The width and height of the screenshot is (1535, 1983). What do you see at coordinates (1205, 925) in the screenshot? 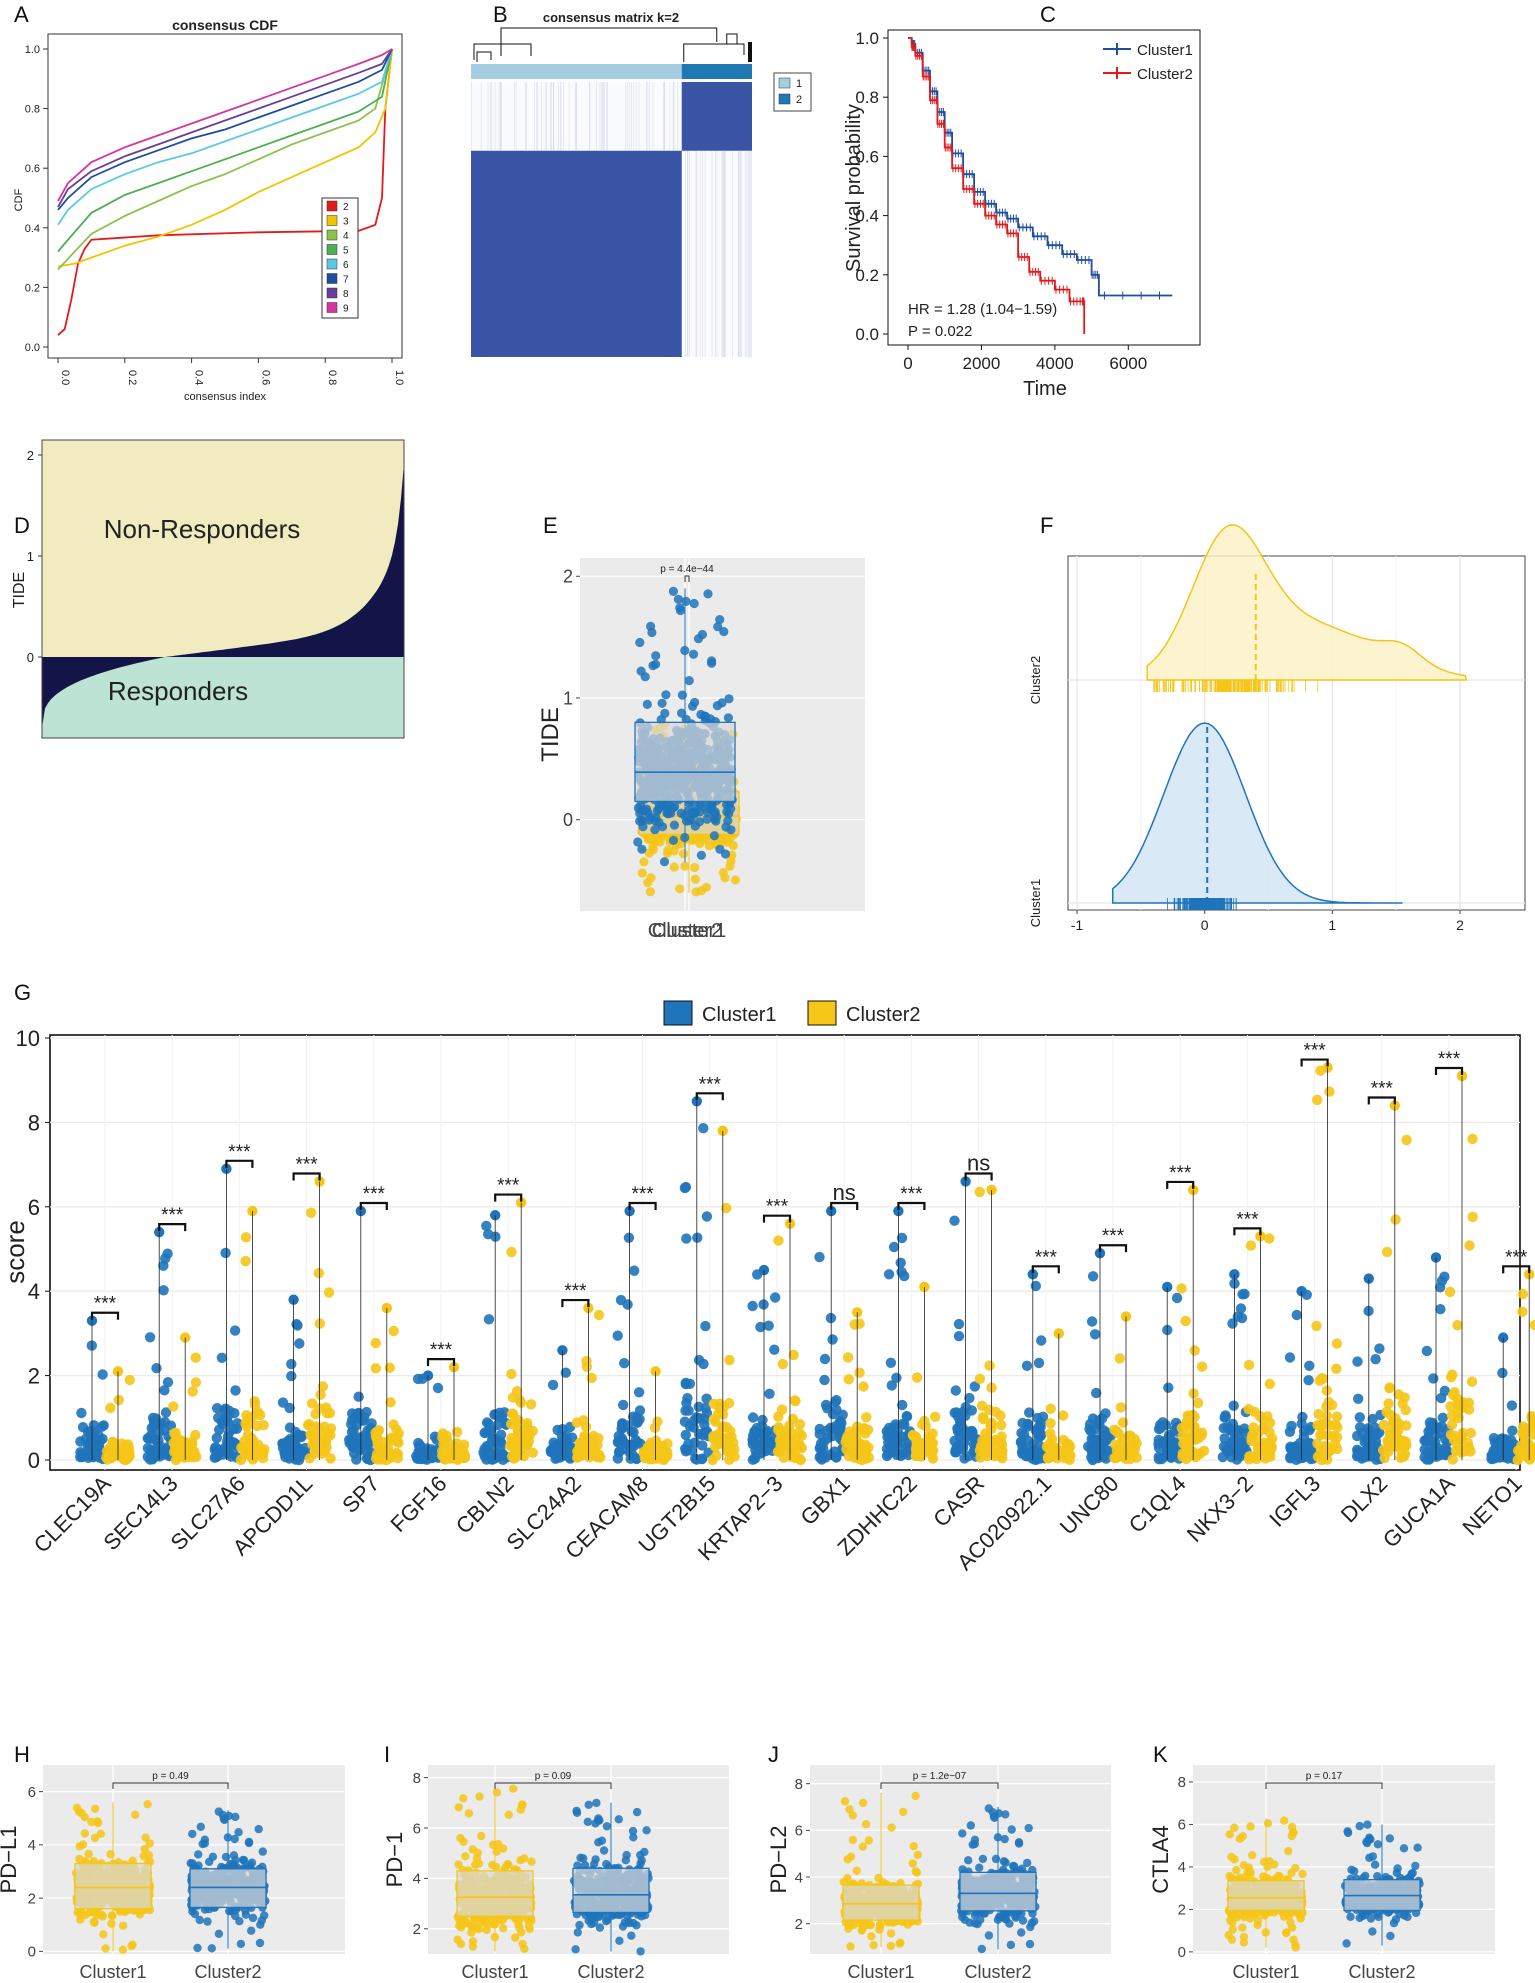
I see `tick-label-x-f: 0` at bounding box center [1205, 925].